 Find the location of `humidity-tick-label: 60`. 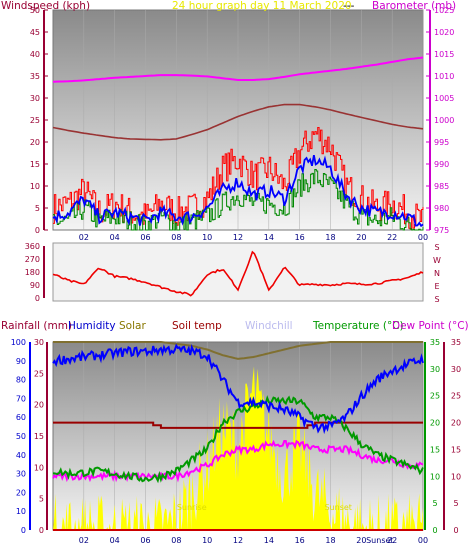

humidity-tick-label: 60 is located at coordinates (21, 417).